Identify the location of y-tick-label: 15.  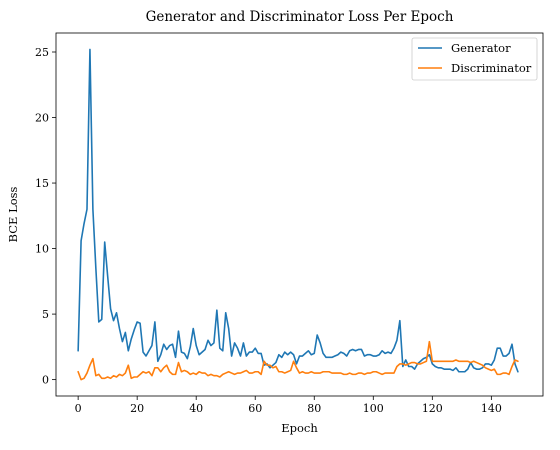
(42, 183).